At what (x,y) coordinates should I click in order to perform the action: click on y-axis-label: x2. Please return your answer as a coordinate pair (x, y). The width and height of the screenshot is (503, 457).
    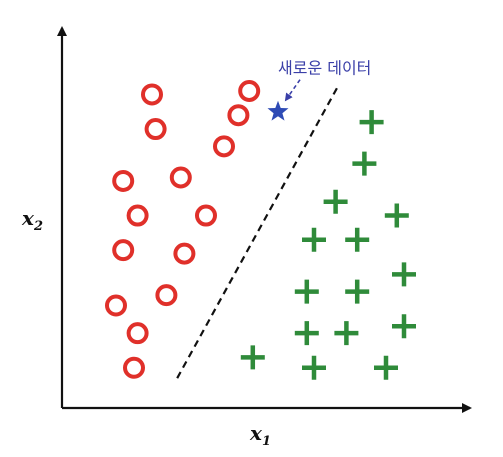
    Looking at the image, I should click on (32, 220).